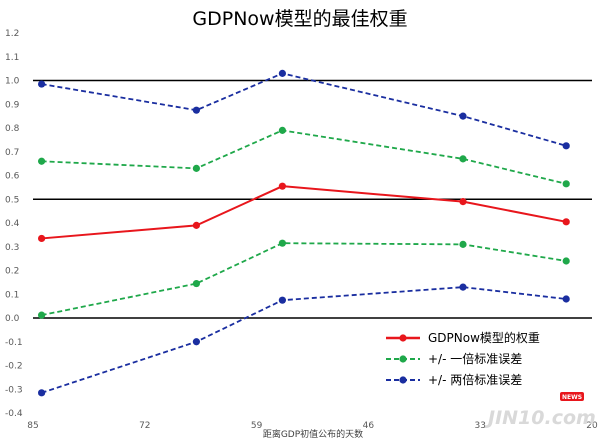 This screenshot has width=600, height=441. What do you see at coordinates (369, 426) in the screenshot?
I see `x-tick-label: 46` at bounding box center [369, 426].